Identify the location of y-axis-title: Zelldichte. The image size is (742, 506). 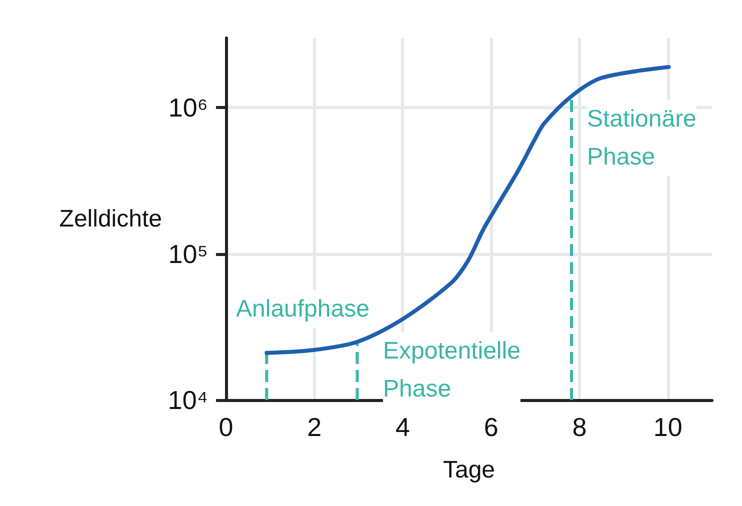
(110, 219).